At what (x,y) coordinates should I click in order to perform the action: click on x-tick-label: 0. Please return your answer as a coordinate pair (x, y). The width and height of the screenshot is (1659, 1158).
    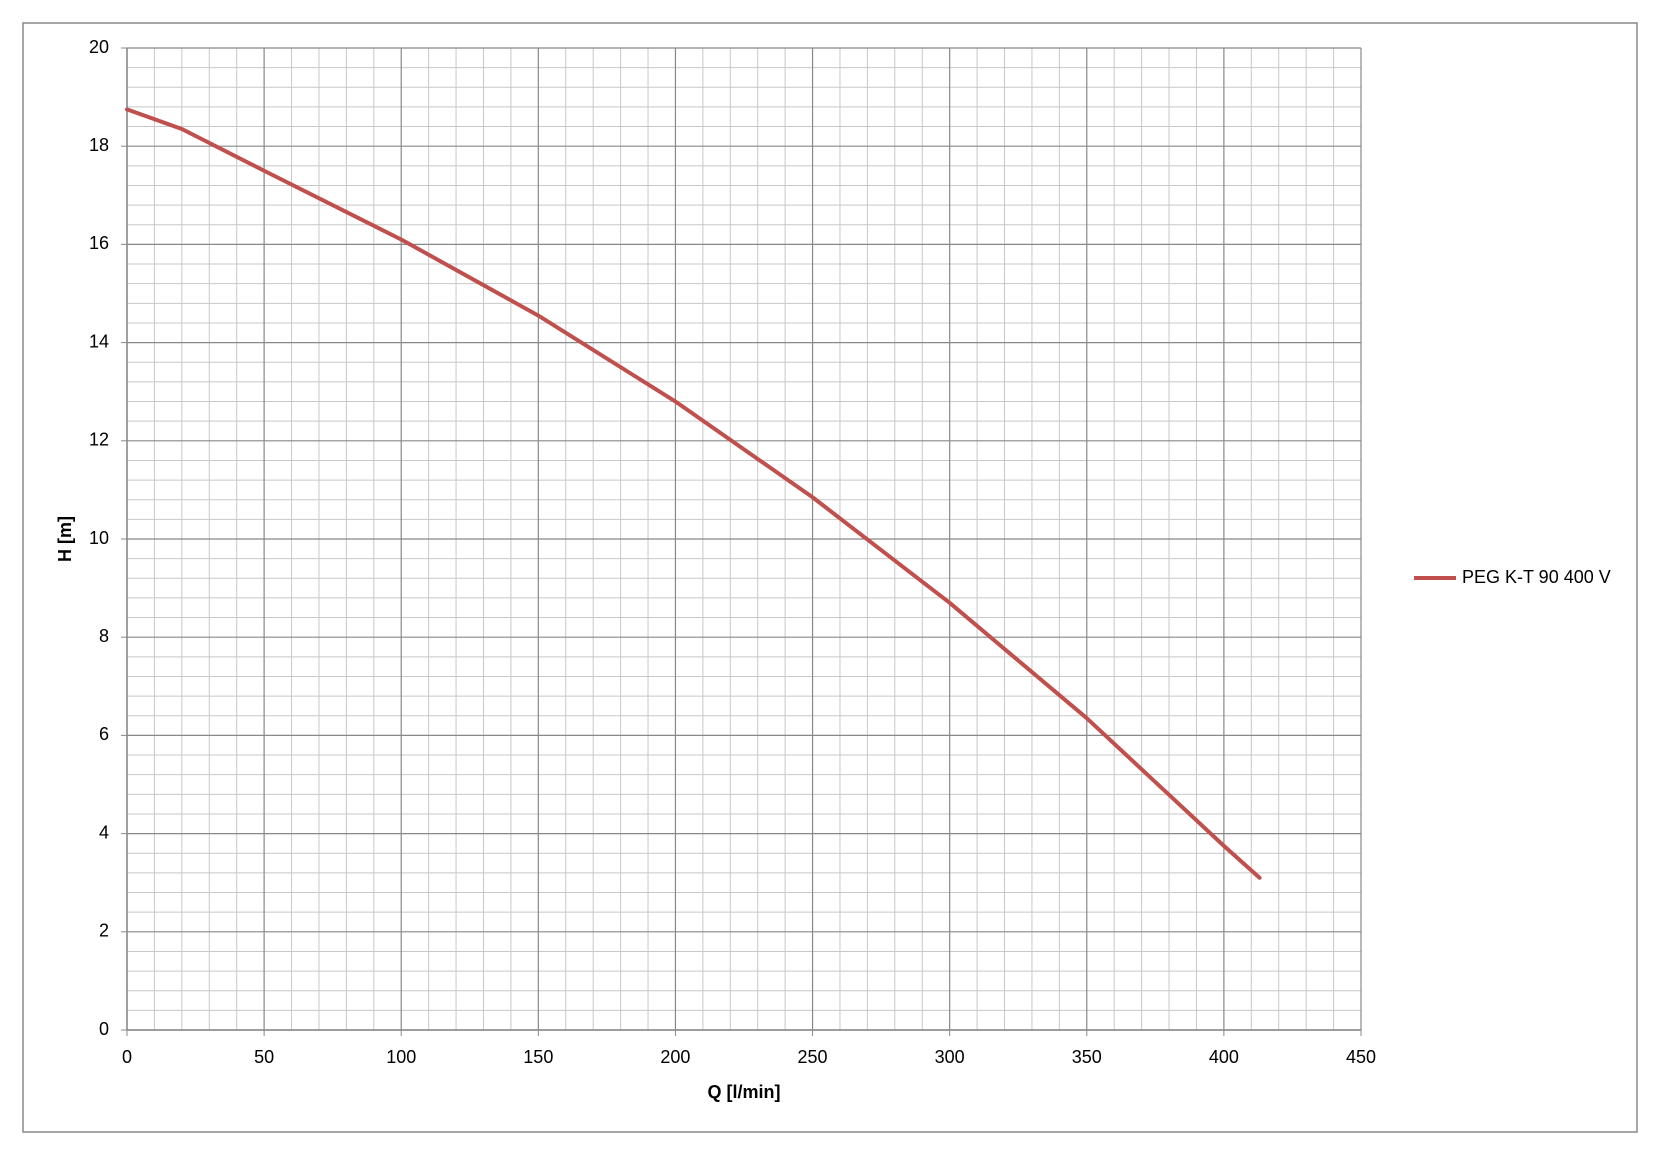
    Looking at the image, I should click on (127, 1057).